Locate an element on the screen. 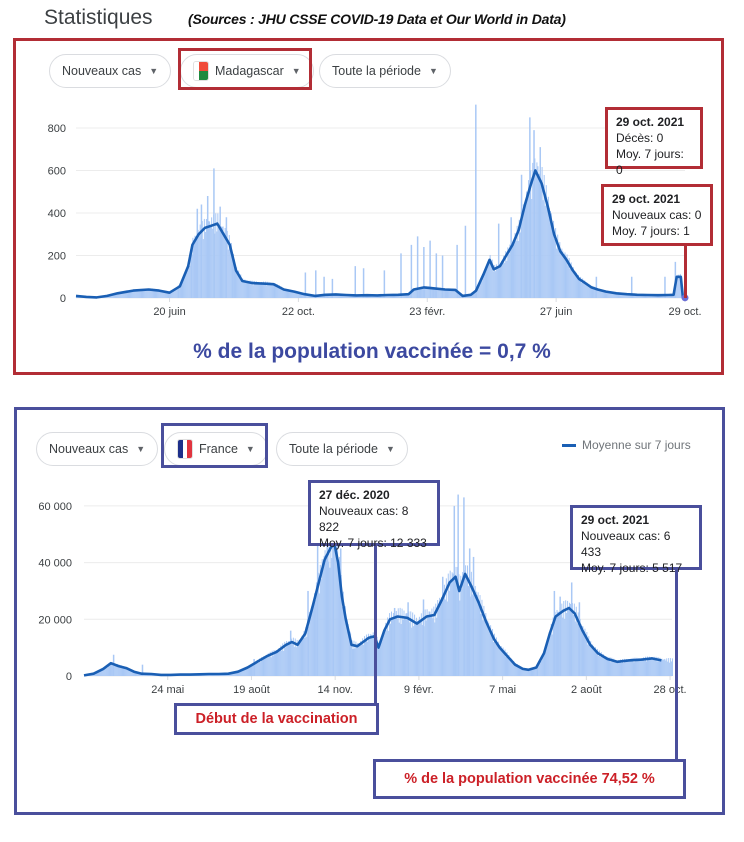 Image resolution: width=744 pixels, height=842 pixels. vaccination-rate-madagascar: % de la population vaccinée = 0,7 % is located at coordinates (372, 351).